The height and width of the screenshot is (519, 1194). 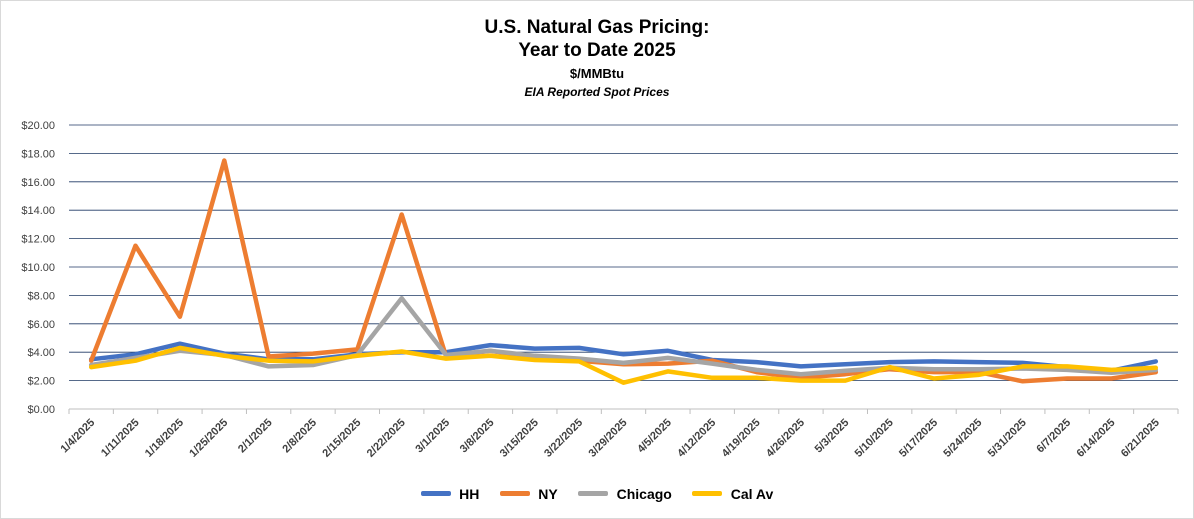 I want to click on y-tick-label: $0.00, so click(x=41, y=410).